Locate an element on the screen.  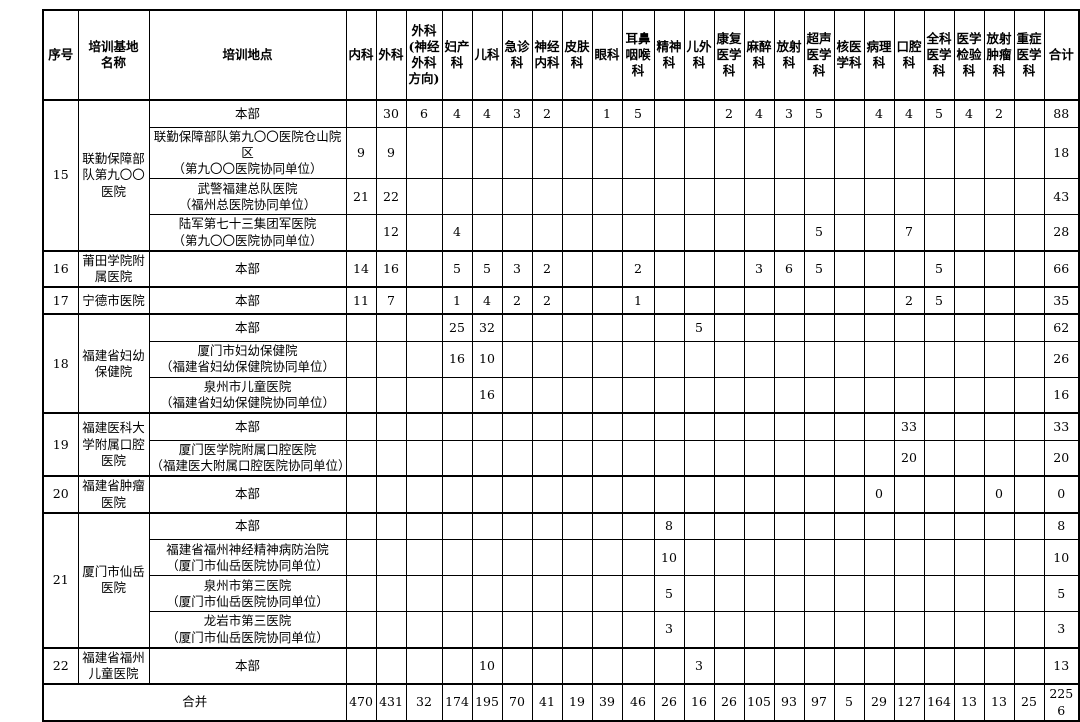
row-total-cell: 28 is located at coordinates (1061, 233).